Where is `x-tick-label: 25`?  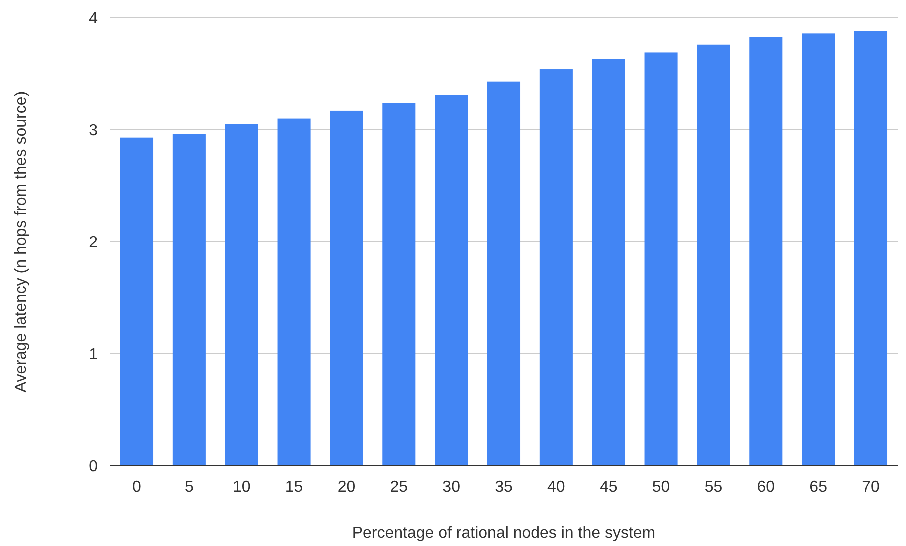 x-tick-label: 25 is located at coordinates (399, 487).